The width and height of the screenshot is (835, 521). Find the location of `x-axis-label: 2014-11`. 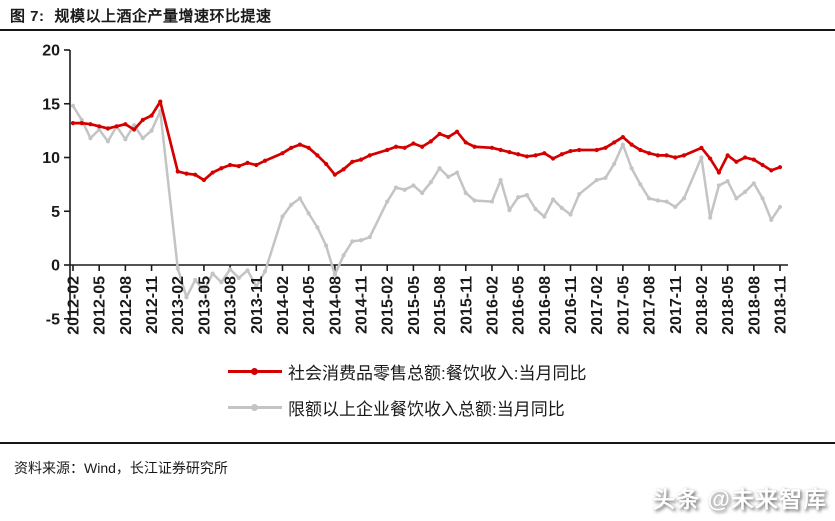

x-axis-label: 2014-11 is located at coordinates (362, 305).